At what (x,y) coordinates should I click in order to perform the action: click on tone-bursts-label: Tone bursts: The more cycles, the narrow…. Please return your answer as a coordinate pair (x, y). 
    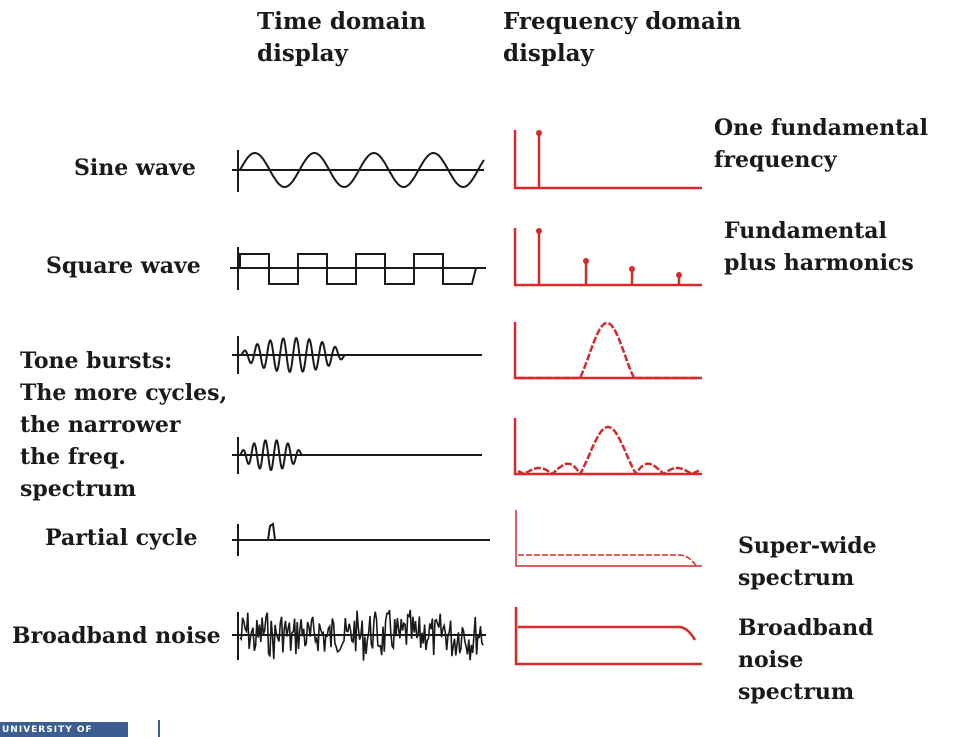
    Looking at the image, I should click on (124, 425).